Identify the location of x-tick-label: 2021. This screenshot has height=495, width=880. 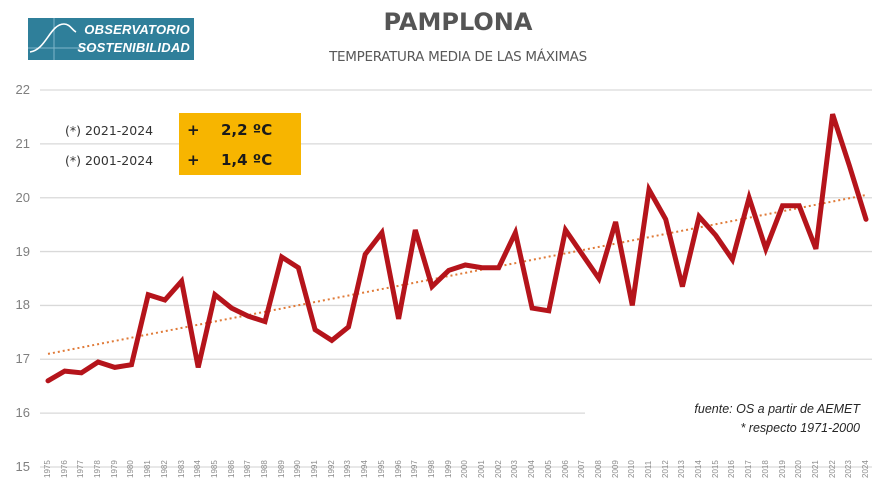
(815, 469).